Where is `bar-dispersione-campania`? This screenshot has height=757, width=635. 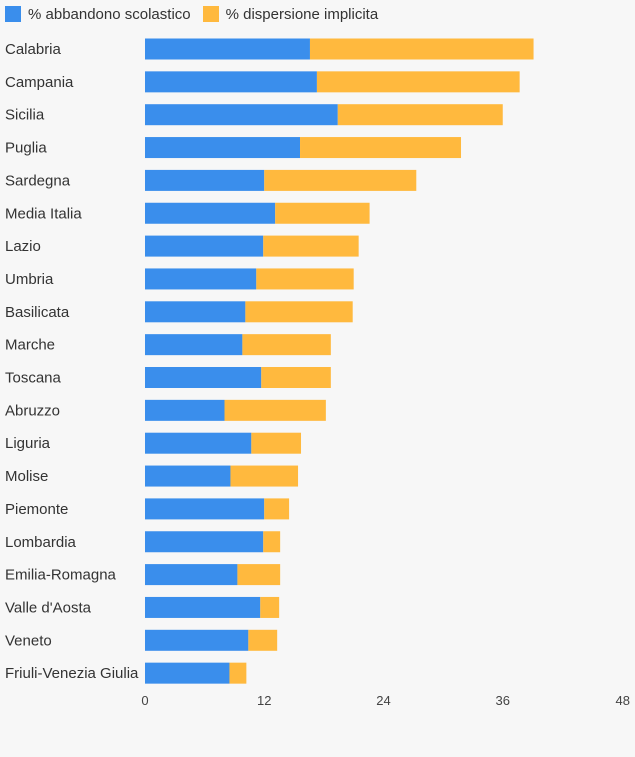
bar-dispersione-campania is located at coordinates (418, 82).